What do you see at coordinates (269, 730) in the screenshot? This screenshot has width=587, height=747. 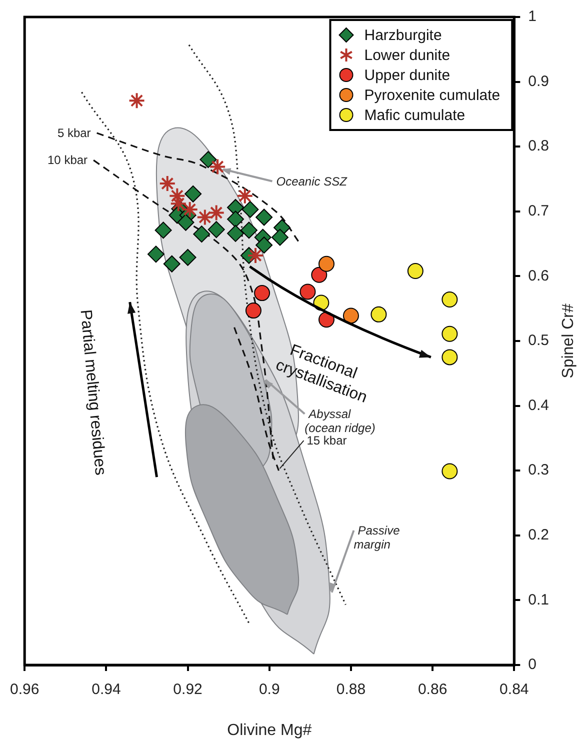 I see `x-axis-title: Olivine Mg#` at bounding box center [269, 730].